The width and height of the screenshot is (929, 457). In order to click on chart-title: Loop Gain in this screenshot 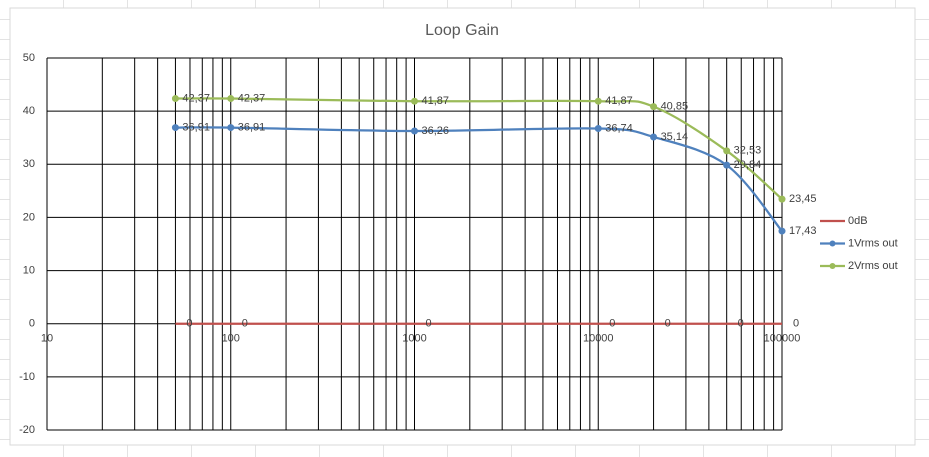, I will do `click(462, 30)`.